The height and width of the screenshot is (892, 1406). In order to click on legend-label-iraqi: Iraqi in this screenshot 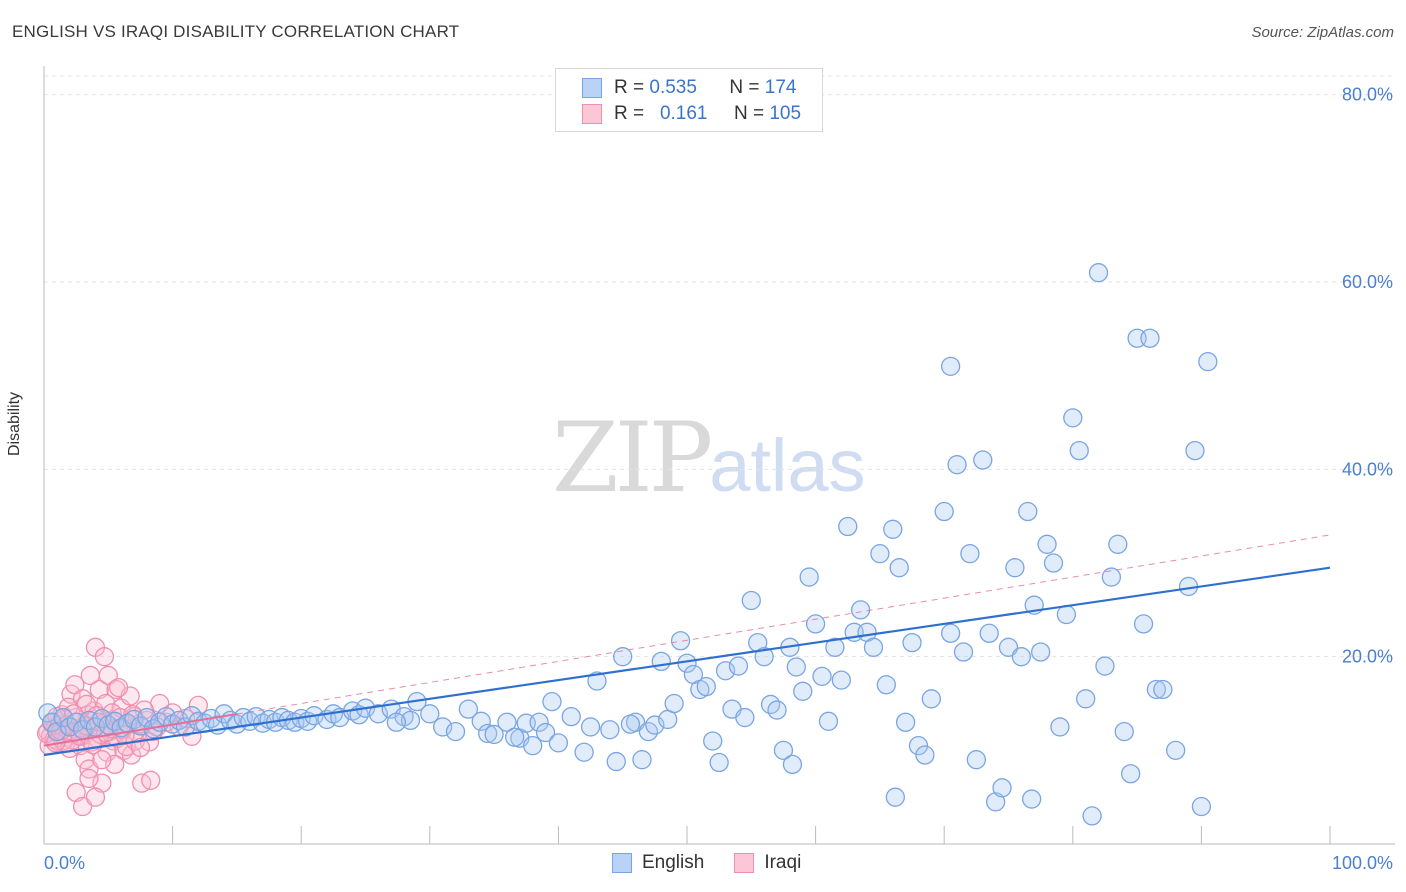, I will do `click(783, 862)`.